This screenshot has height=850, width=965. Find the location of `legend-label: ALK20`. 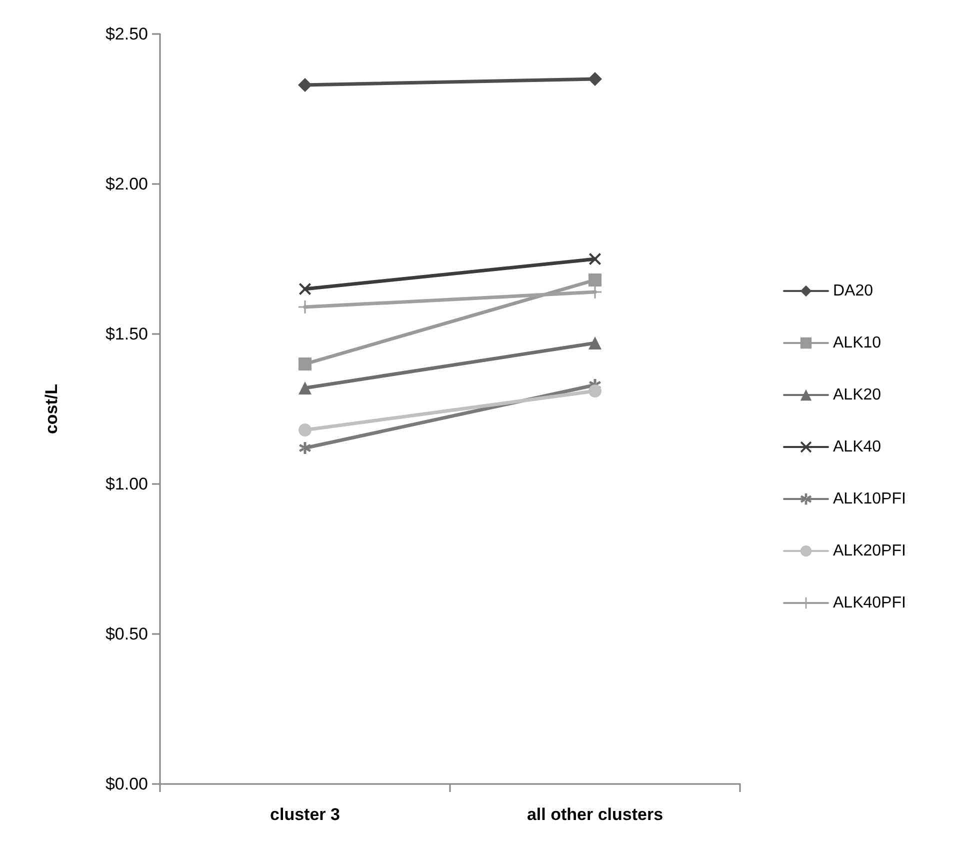

legend-label: ALK20 is located at coordinates (857, 395).